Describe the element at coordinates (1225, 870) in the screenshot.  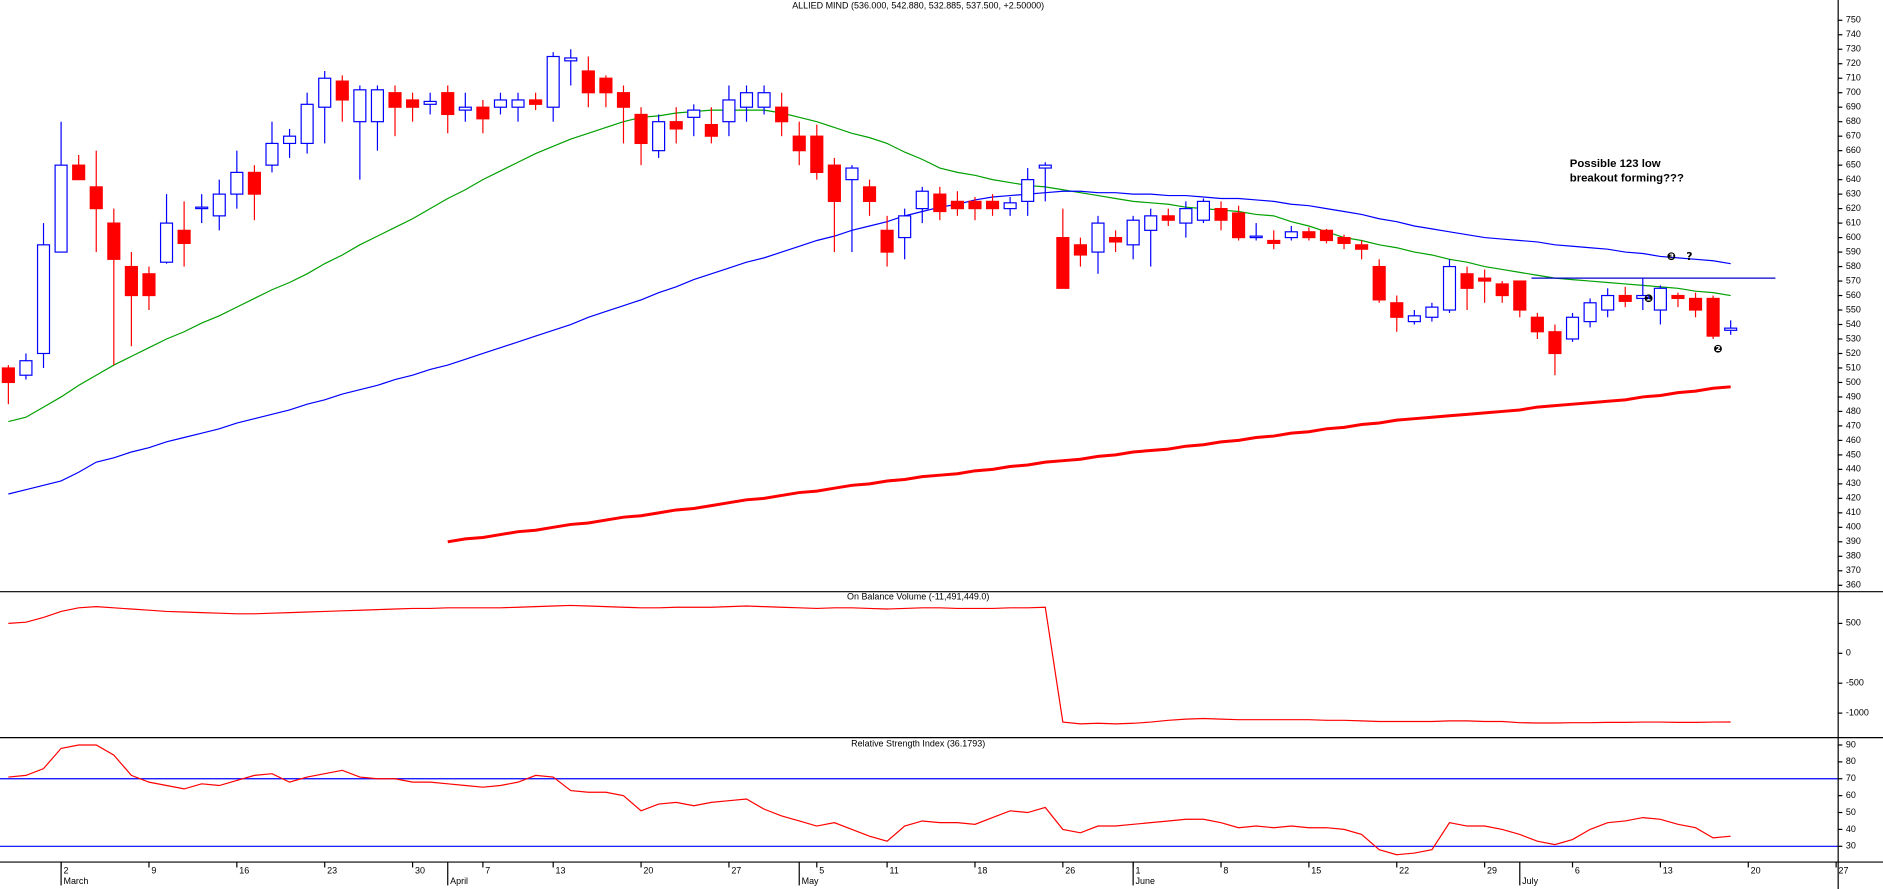
I see `x-tick-label: 8` at that location.